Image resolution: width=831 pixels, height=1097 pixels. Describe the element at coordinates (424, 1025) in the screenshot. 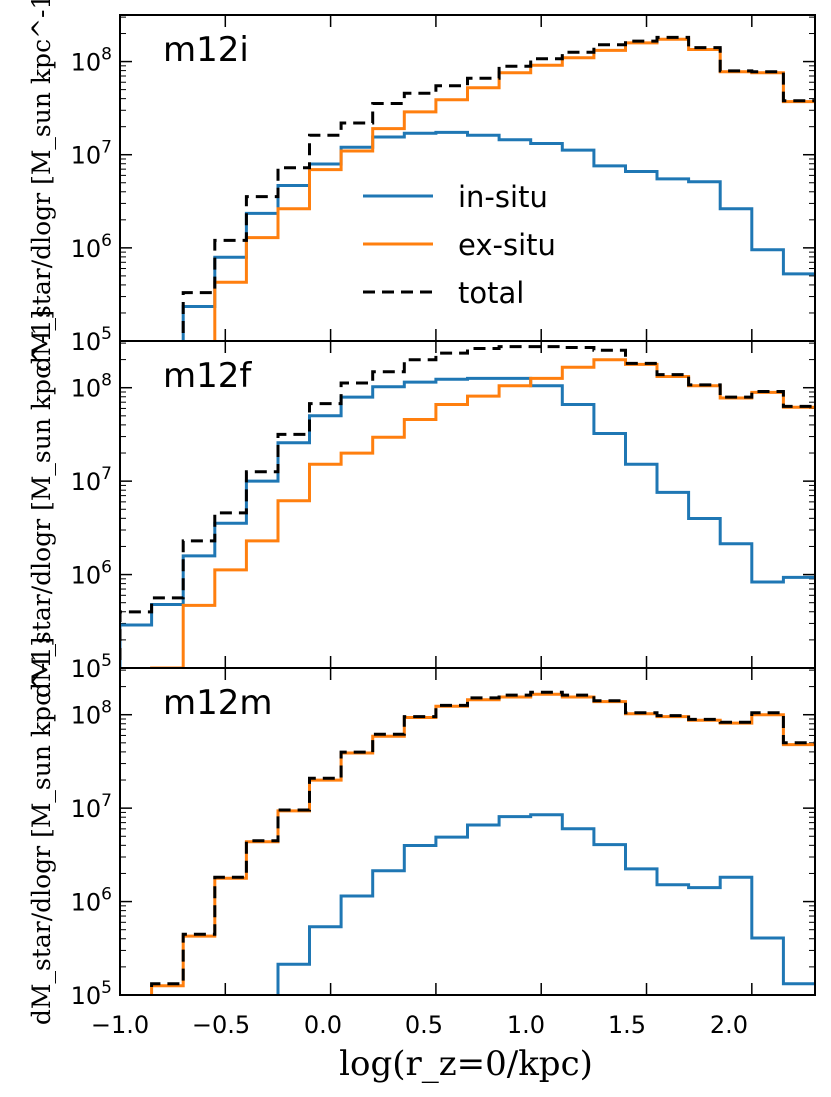

I see `x-tick-label: 0.5` at that location.